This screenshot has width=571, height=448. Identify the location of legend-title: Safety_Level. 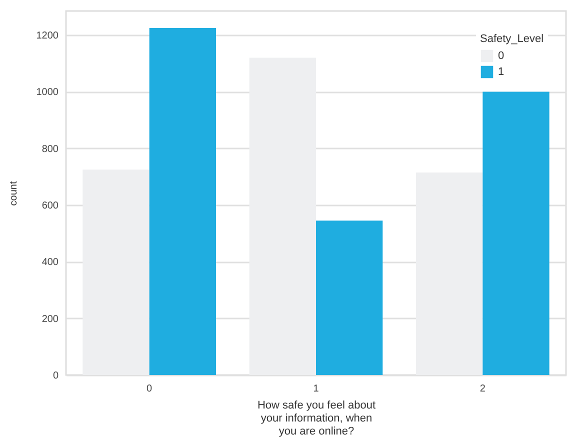
(512, 39).